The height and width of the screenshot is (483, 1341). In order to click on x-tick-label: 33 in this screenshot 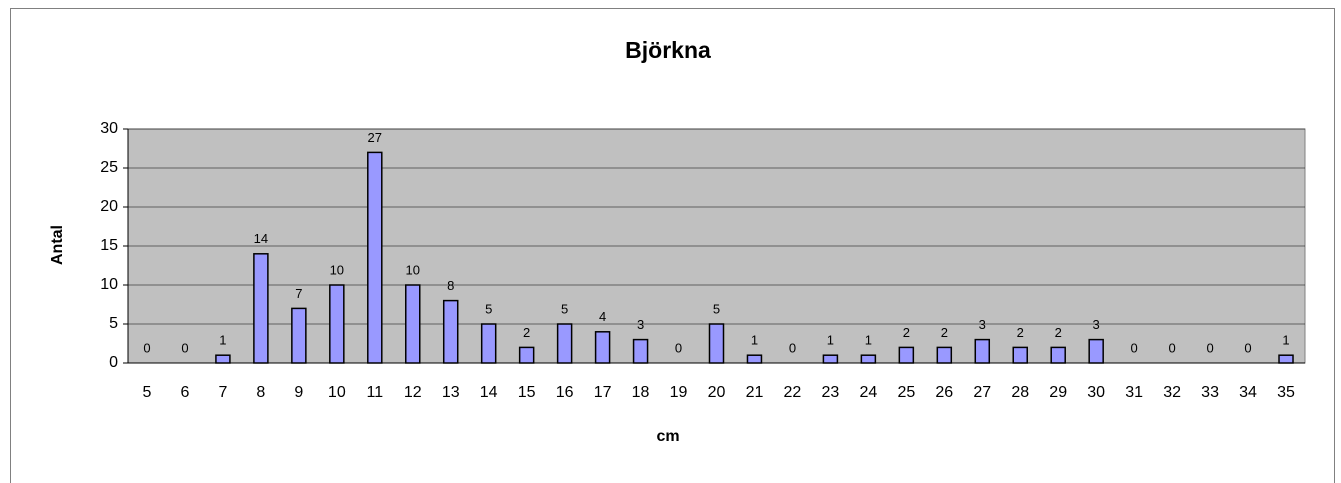, I will do `click(1210, 392)`.